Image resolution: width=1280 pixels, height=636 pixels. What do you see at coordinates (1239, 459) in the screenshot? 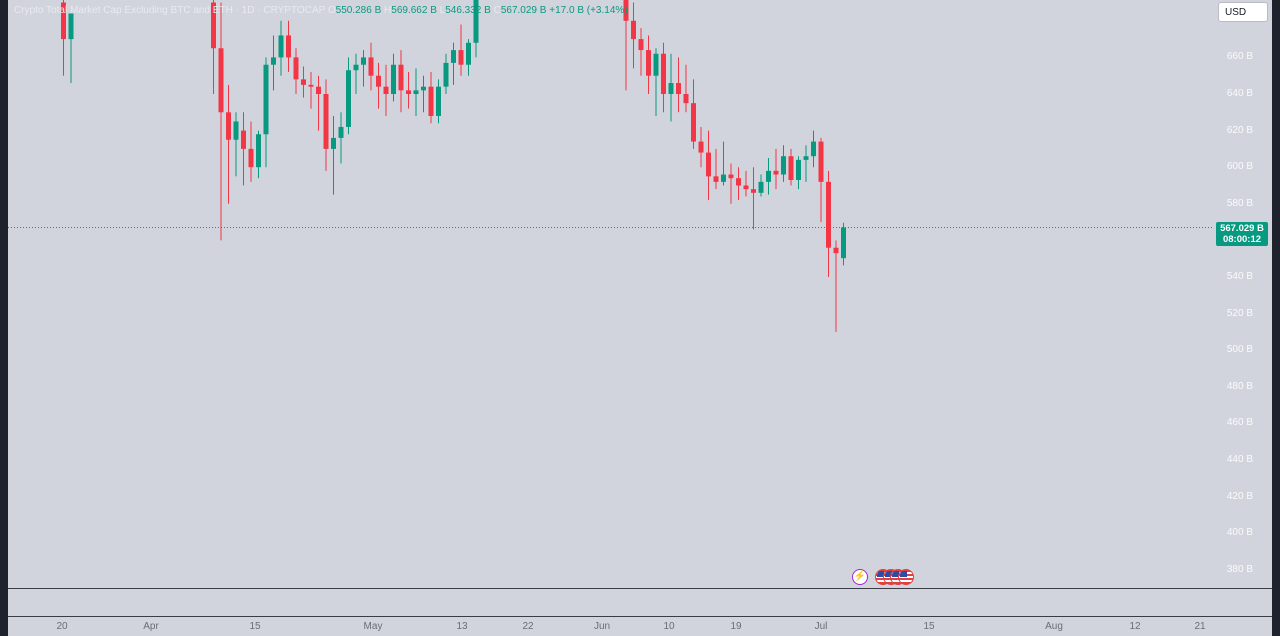
I see `price-tick-label: 440 B` at bounding box center [1239, 459].